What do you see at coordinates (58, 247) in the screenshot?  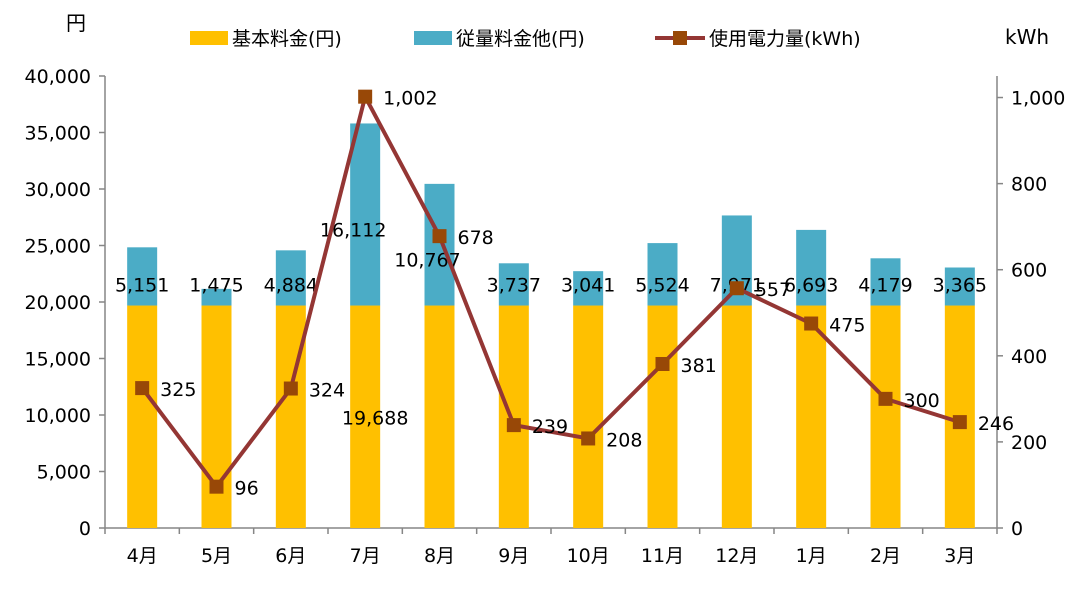 I see `left-tick-label: 25,000` at bounding box center [58, 247].